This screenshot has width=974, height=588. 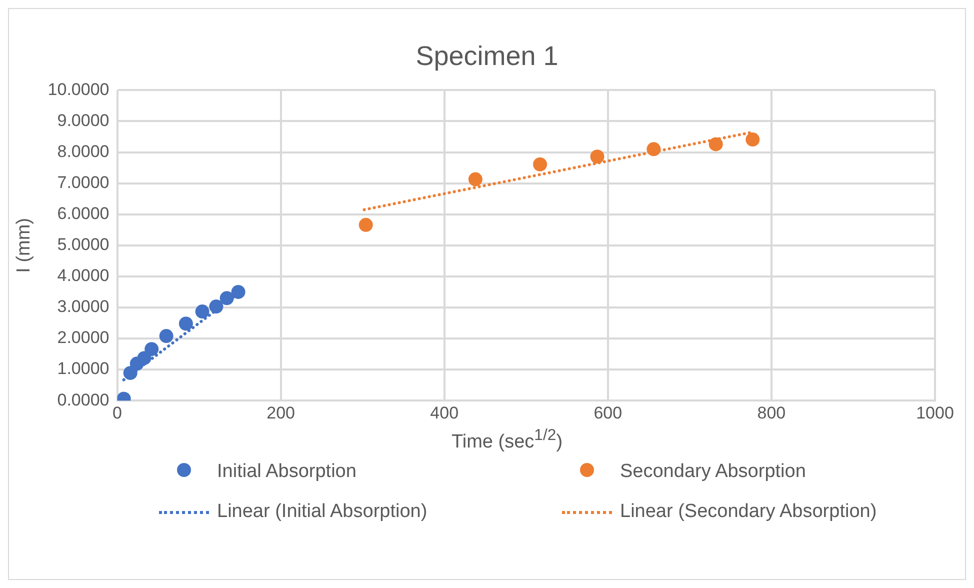 What do you see at coordinates (487, 56) in the screenshot?
I see `chart-title: Specimen 1` at bounding box center [487, 56].